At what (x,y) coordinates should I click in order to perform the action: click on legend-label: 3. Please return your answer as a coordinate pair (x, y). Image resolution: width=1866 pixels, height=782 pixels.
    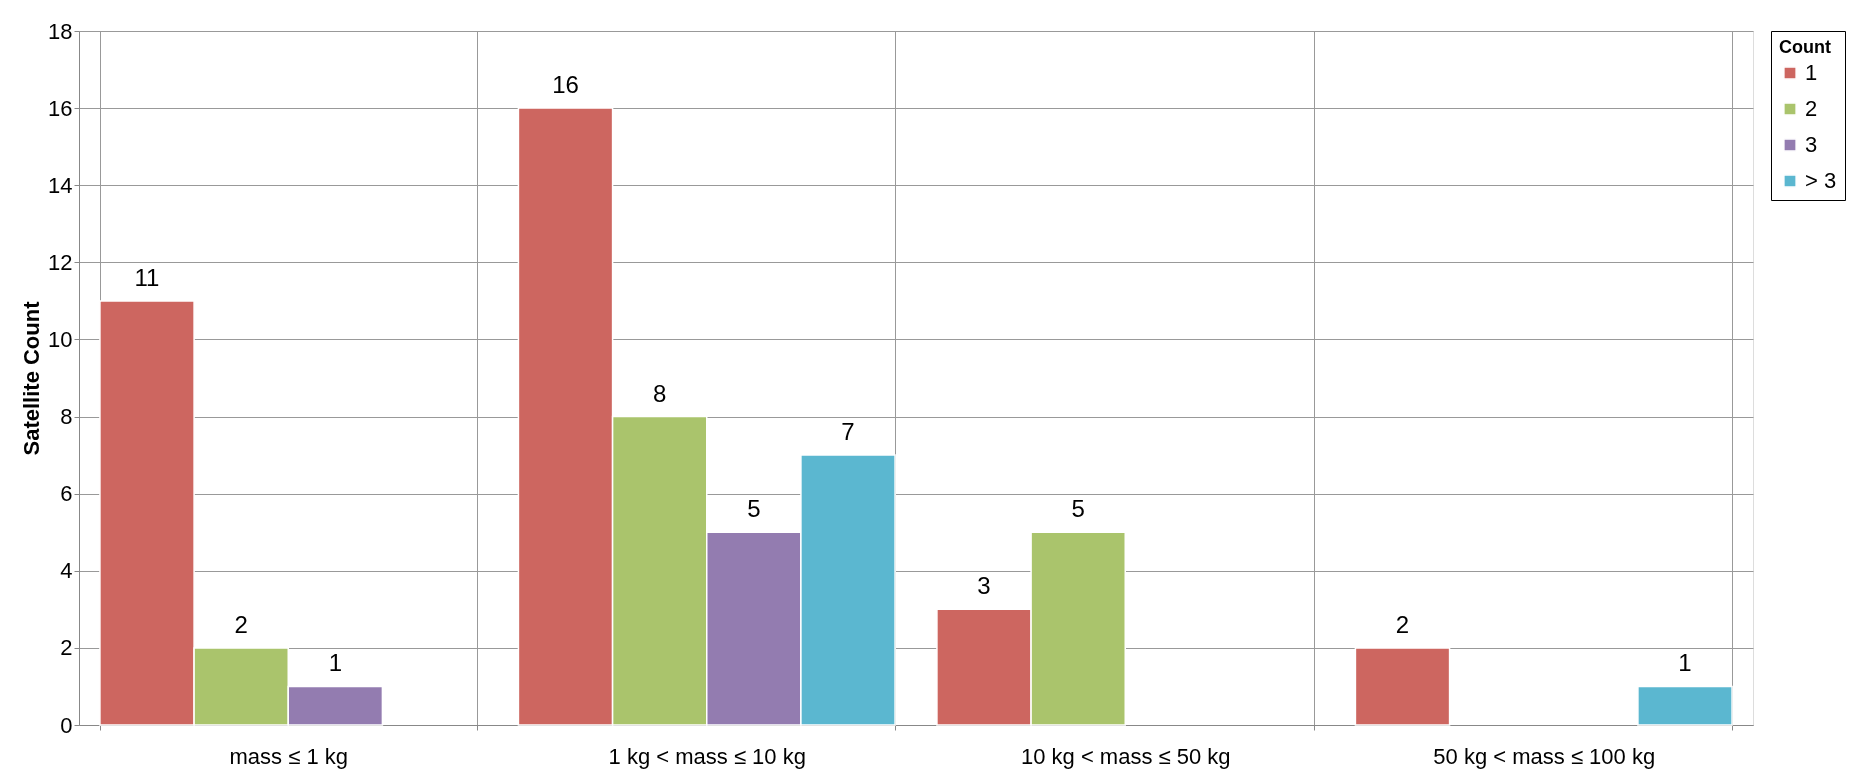
    Looking at the image, I should click on (1811, 144).